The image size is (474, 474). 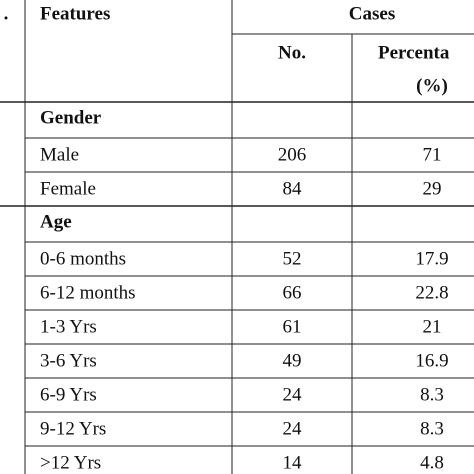 I want to click on cell: 6-9 Yrs, so click(x=68, y=394).